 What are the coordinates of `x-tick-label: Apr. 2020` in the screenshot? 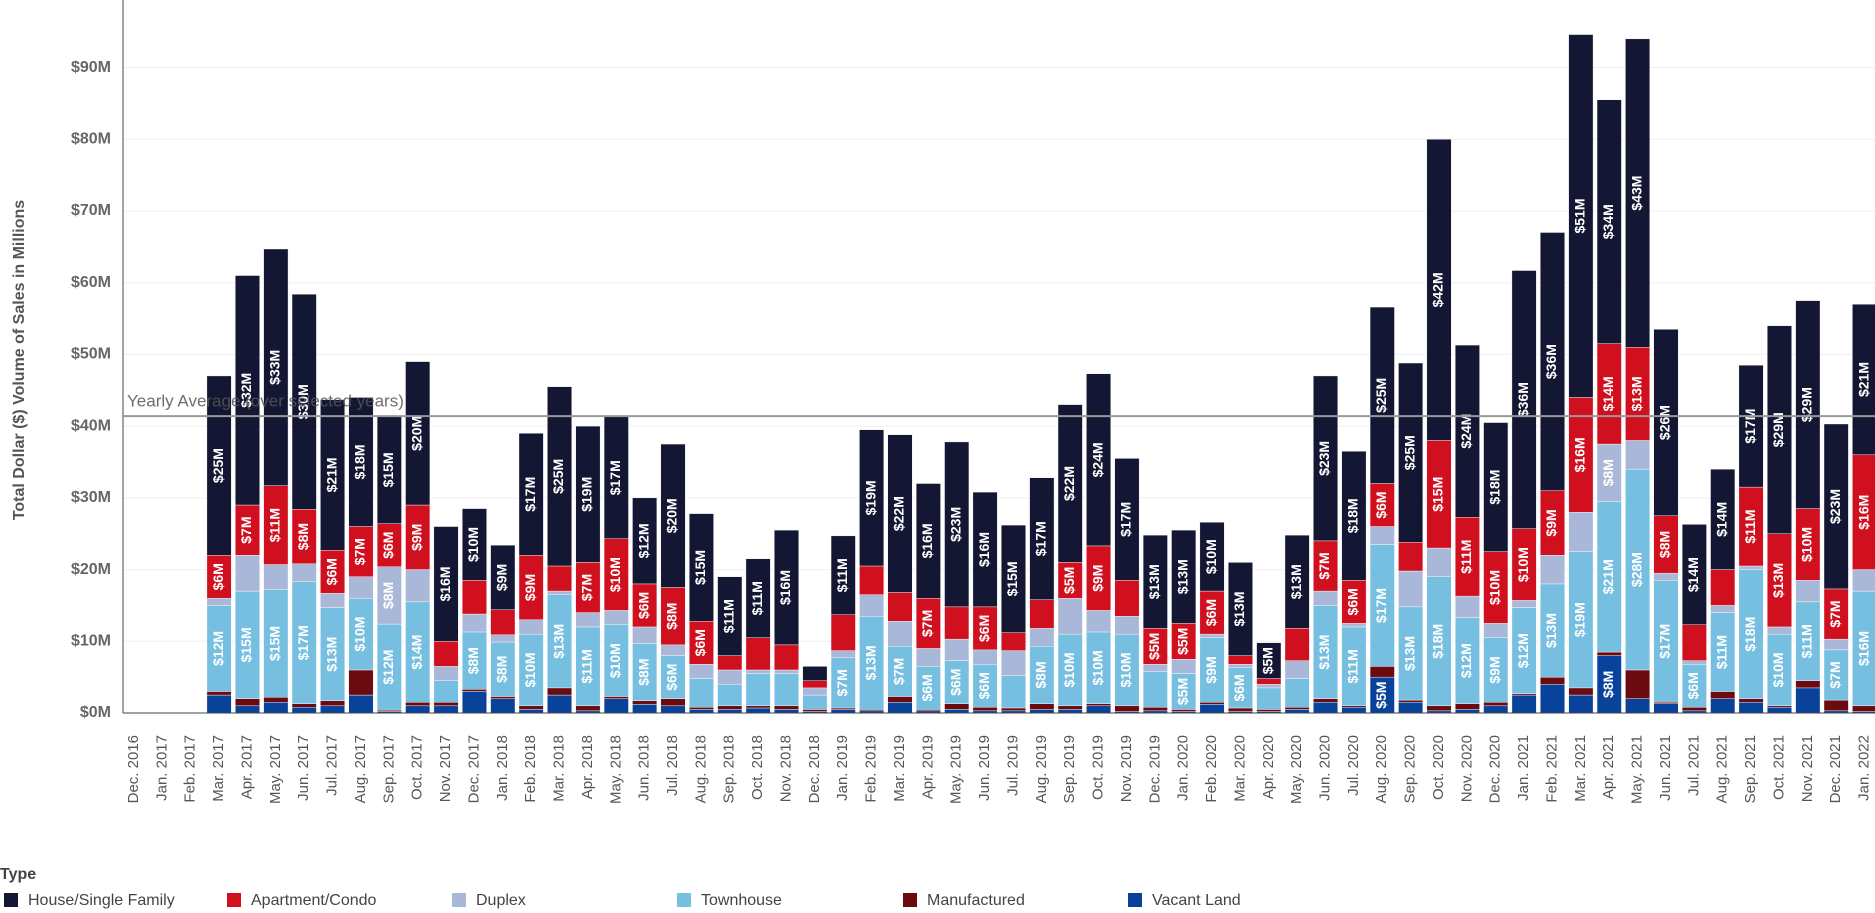 It's located at (1268, 767).